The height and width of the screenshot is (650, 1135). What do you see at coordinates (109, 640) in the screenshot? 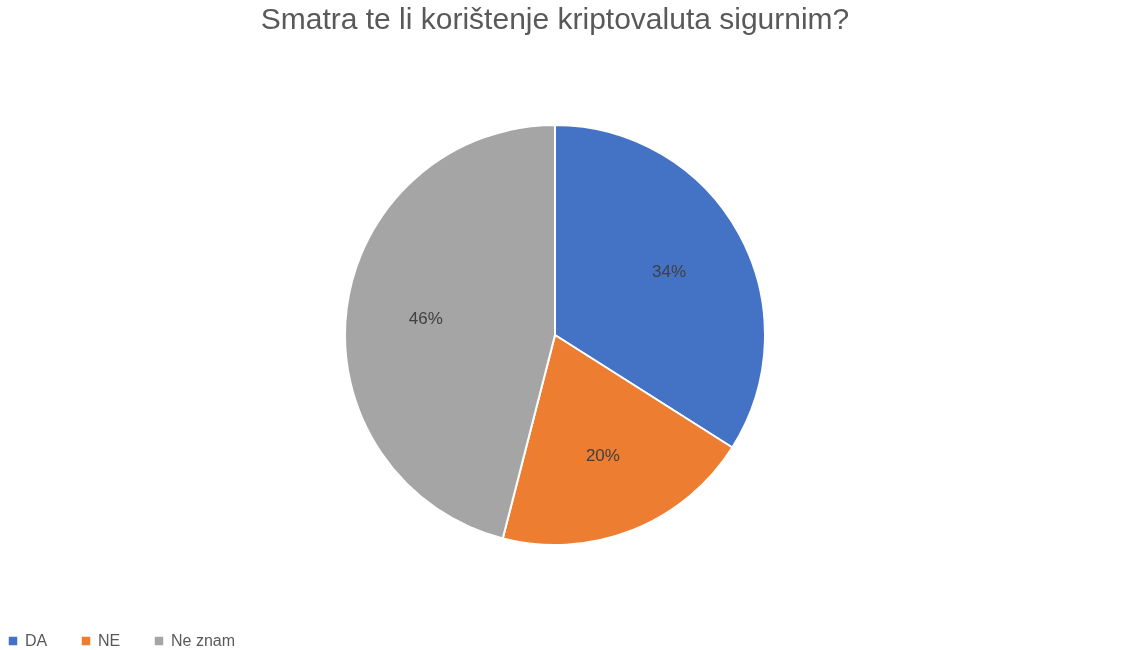
I see `legend-label: NE` at bounding box center [109, 640].